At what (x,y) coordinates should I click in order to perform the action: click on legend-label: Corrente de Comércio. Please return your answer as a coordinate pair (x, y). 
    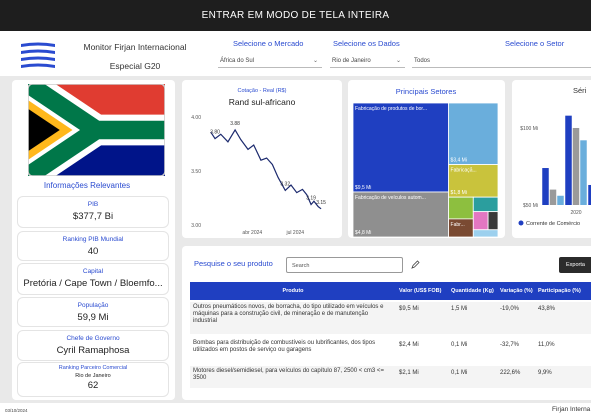
    Looking at the image, I should click on (553, 224).